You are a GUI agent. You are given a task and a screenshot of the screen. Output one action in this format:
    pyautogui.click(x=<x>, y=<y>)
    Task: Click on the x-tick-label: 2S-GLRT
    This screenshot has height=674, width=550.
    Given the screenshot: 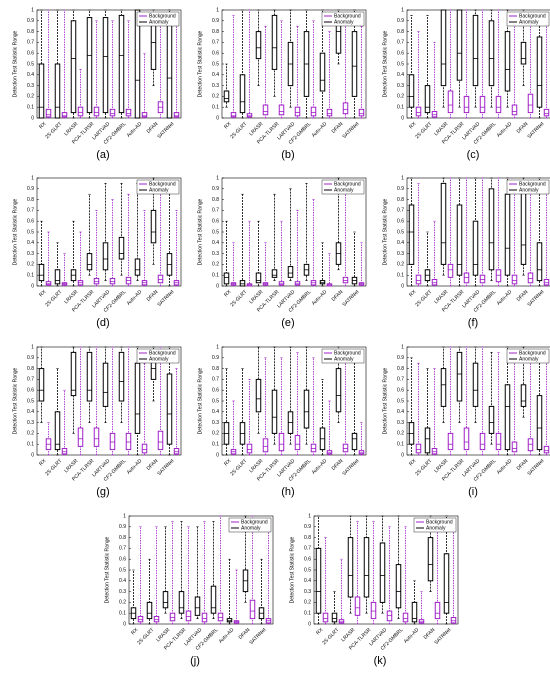 What is the action you would take?
    pyautogui.click(x=53, y=298)
    